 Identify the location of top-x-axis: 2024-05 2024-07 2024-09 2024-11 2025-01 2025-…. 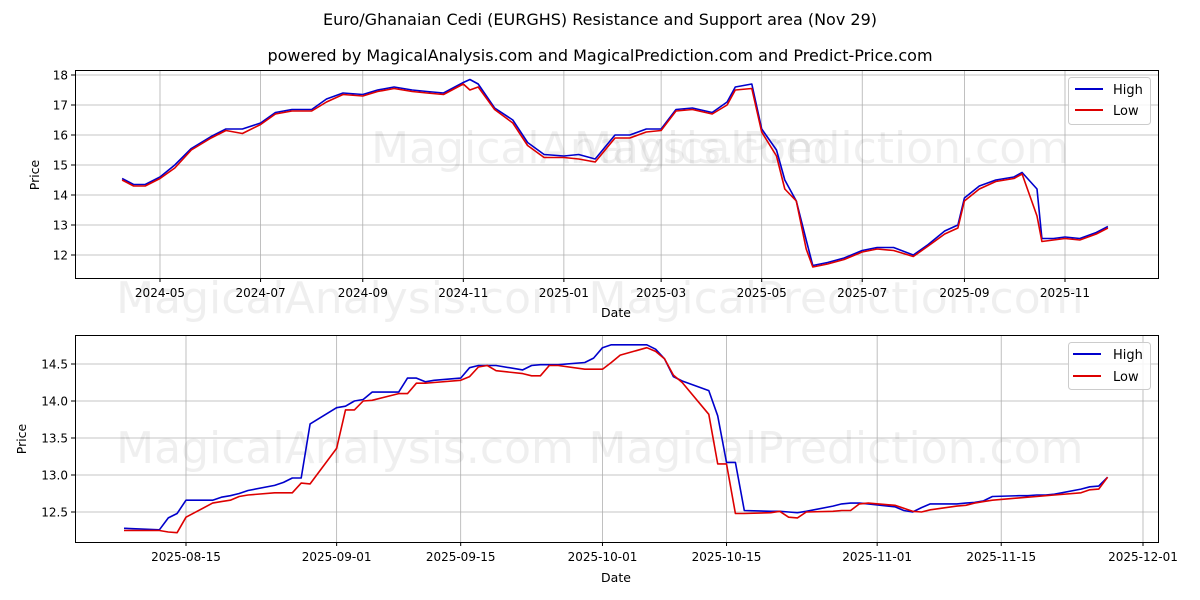
(612, 289).